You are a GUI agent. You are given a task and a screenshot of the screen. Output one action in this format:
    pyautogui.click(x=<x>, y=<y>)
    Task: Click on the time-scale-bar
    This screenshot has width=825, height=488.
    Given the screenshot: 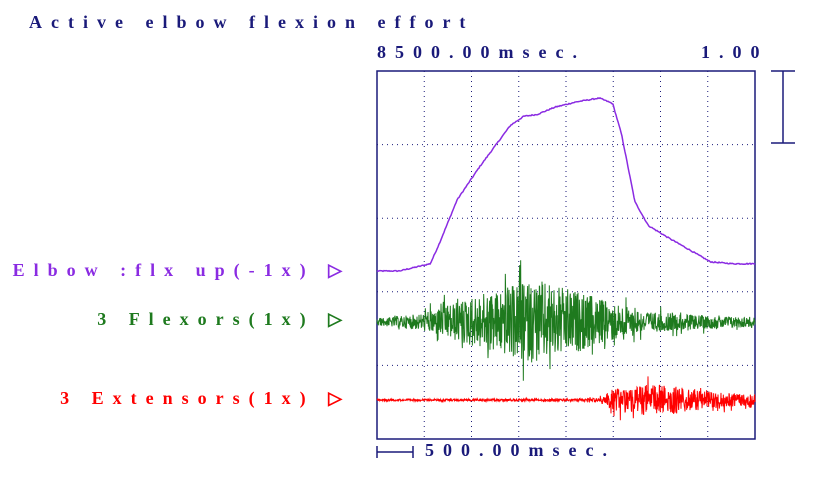 What is the action you would take?
    pyautogui.click(x=395, y=452)
    